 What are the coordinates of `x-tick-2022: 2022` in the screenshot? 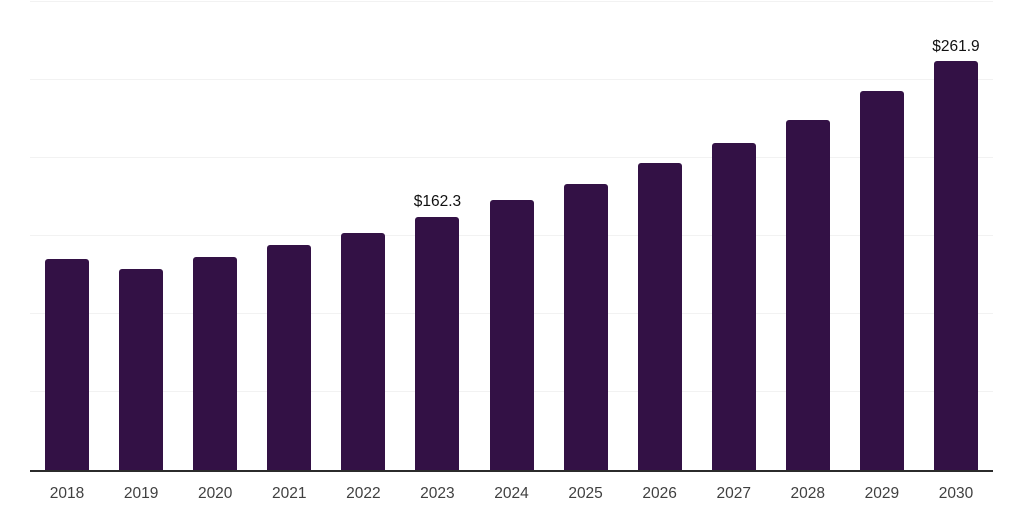 It's located at (363, 493).